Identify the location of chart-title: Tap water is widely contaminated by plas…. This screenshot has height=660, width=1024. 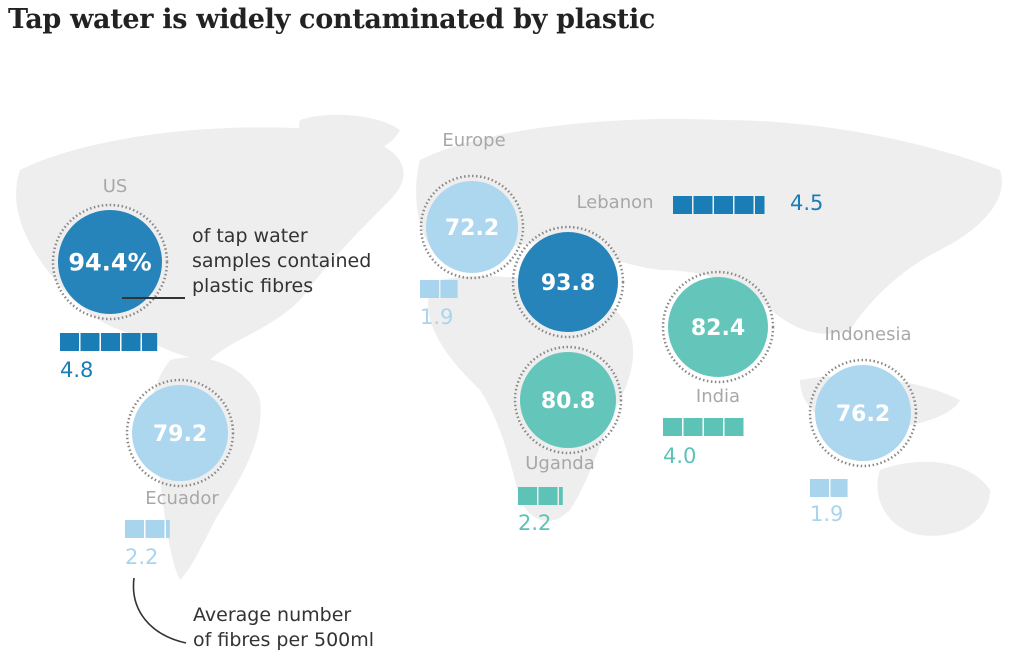
(332, 19).